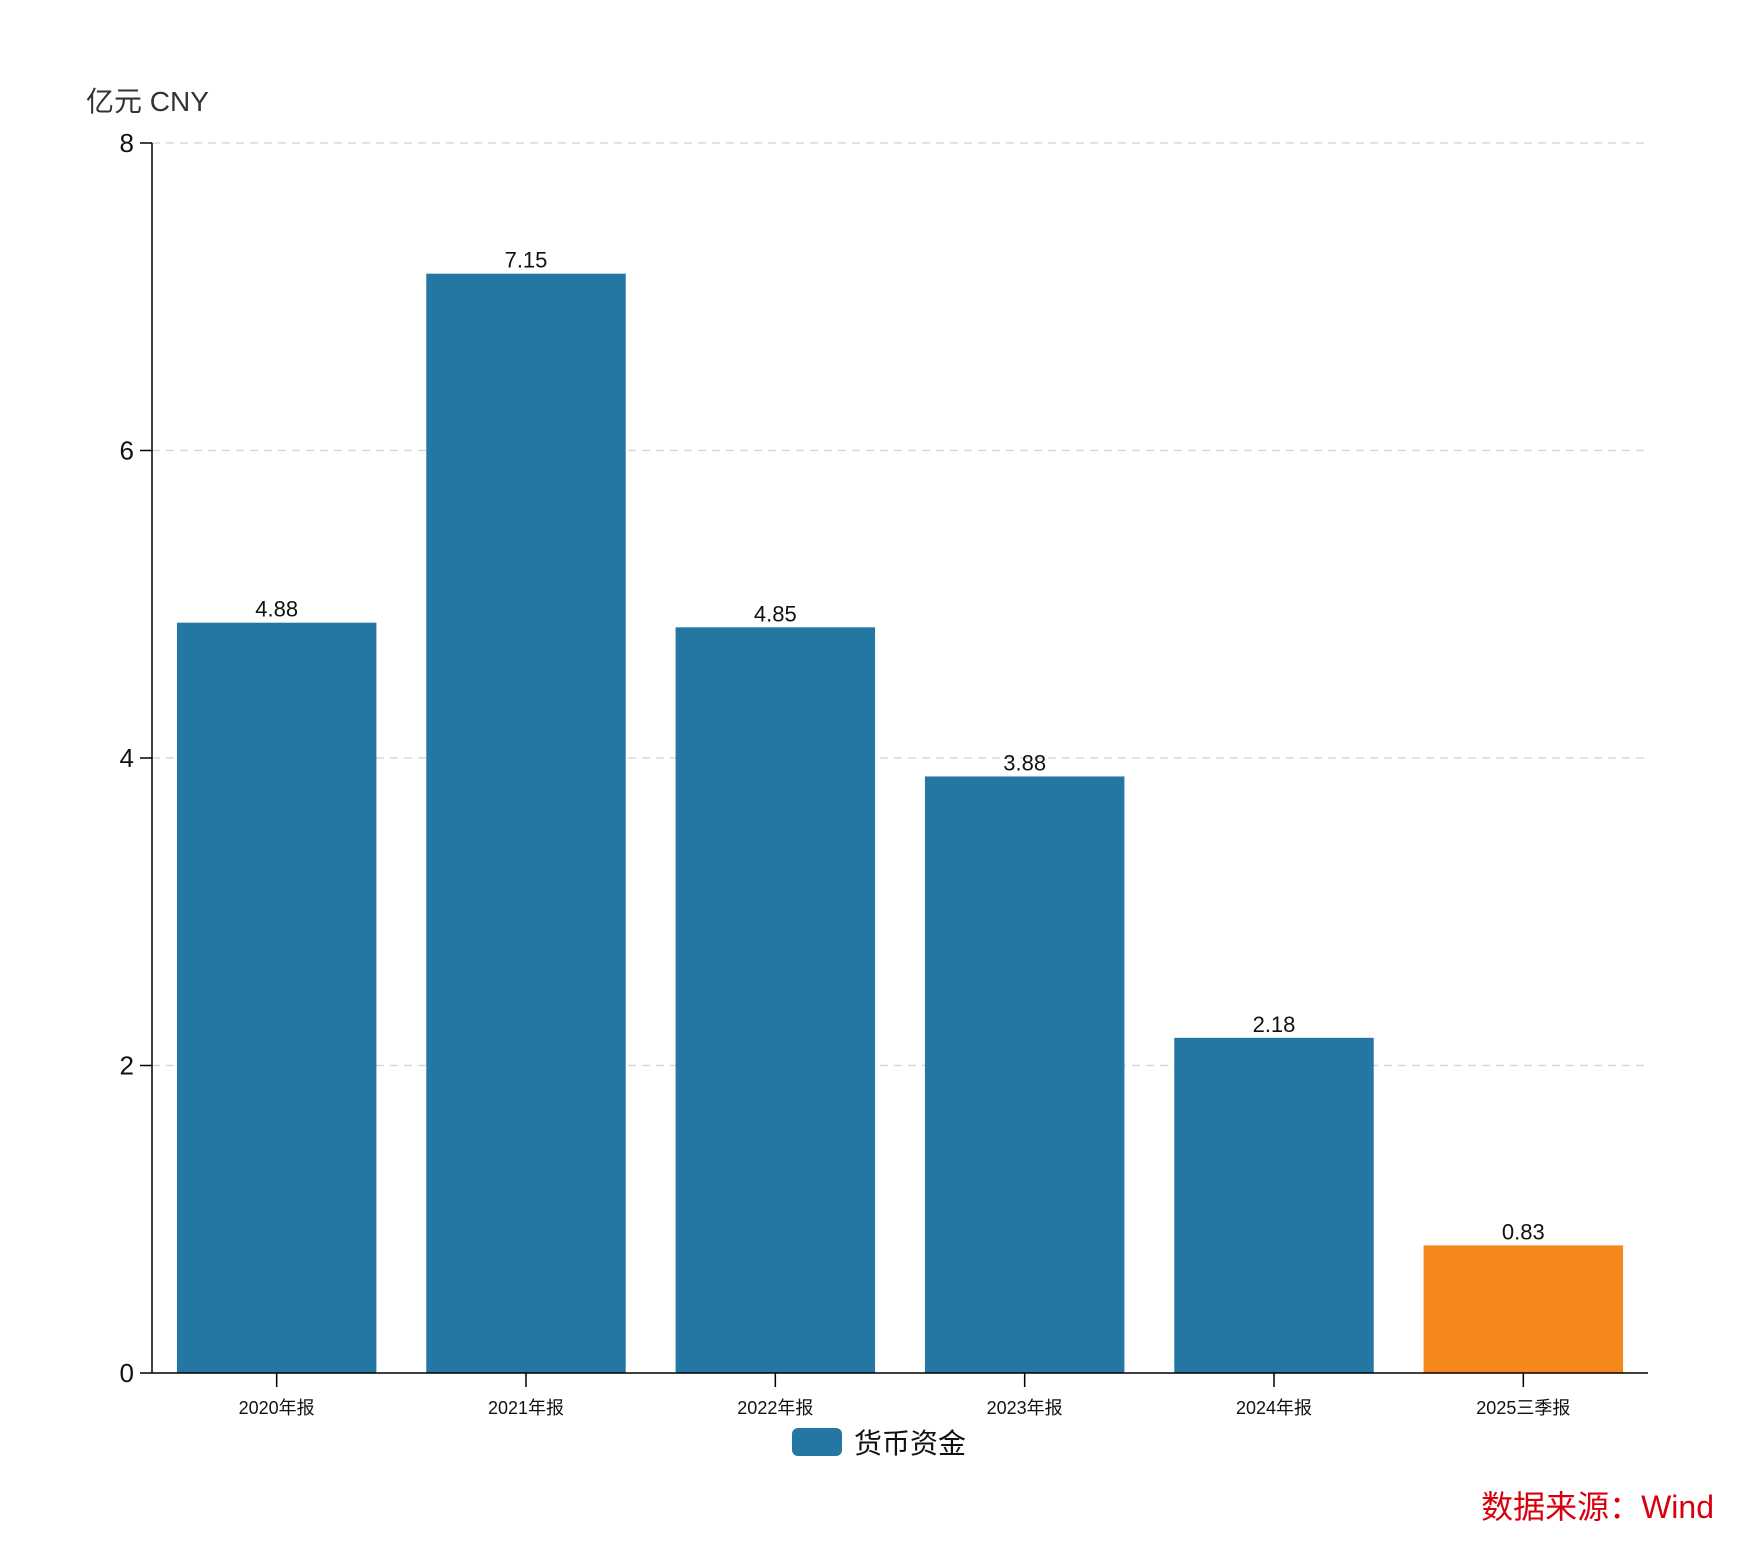 The image size is (1758, 1548). What do you see at coordinates (127, 758) in the screenshot?
I see `y-tick-label: 4` at bounding box center [127, 758].